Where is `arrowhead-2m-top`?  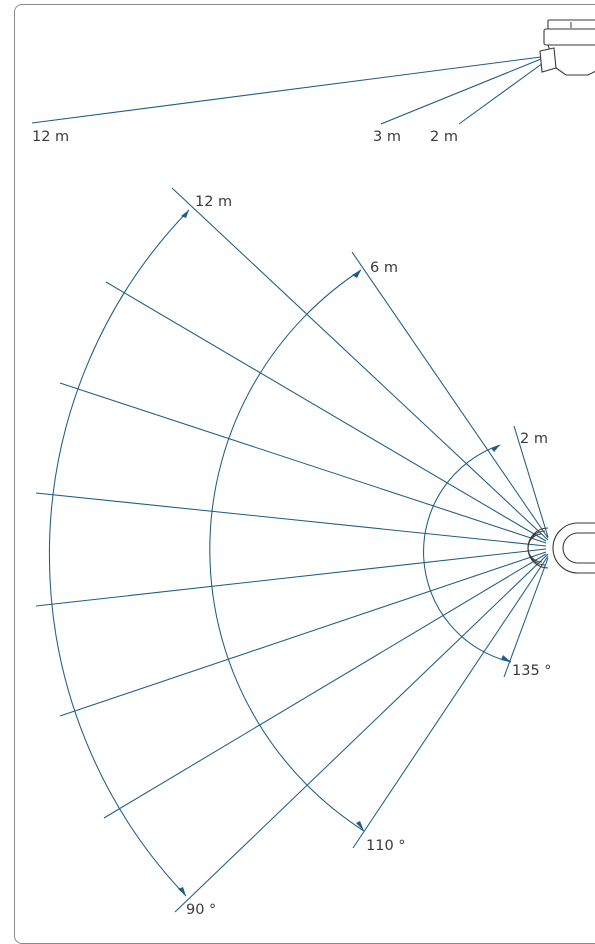
arrowhead-2m-top is located at coordinates (495, 448).